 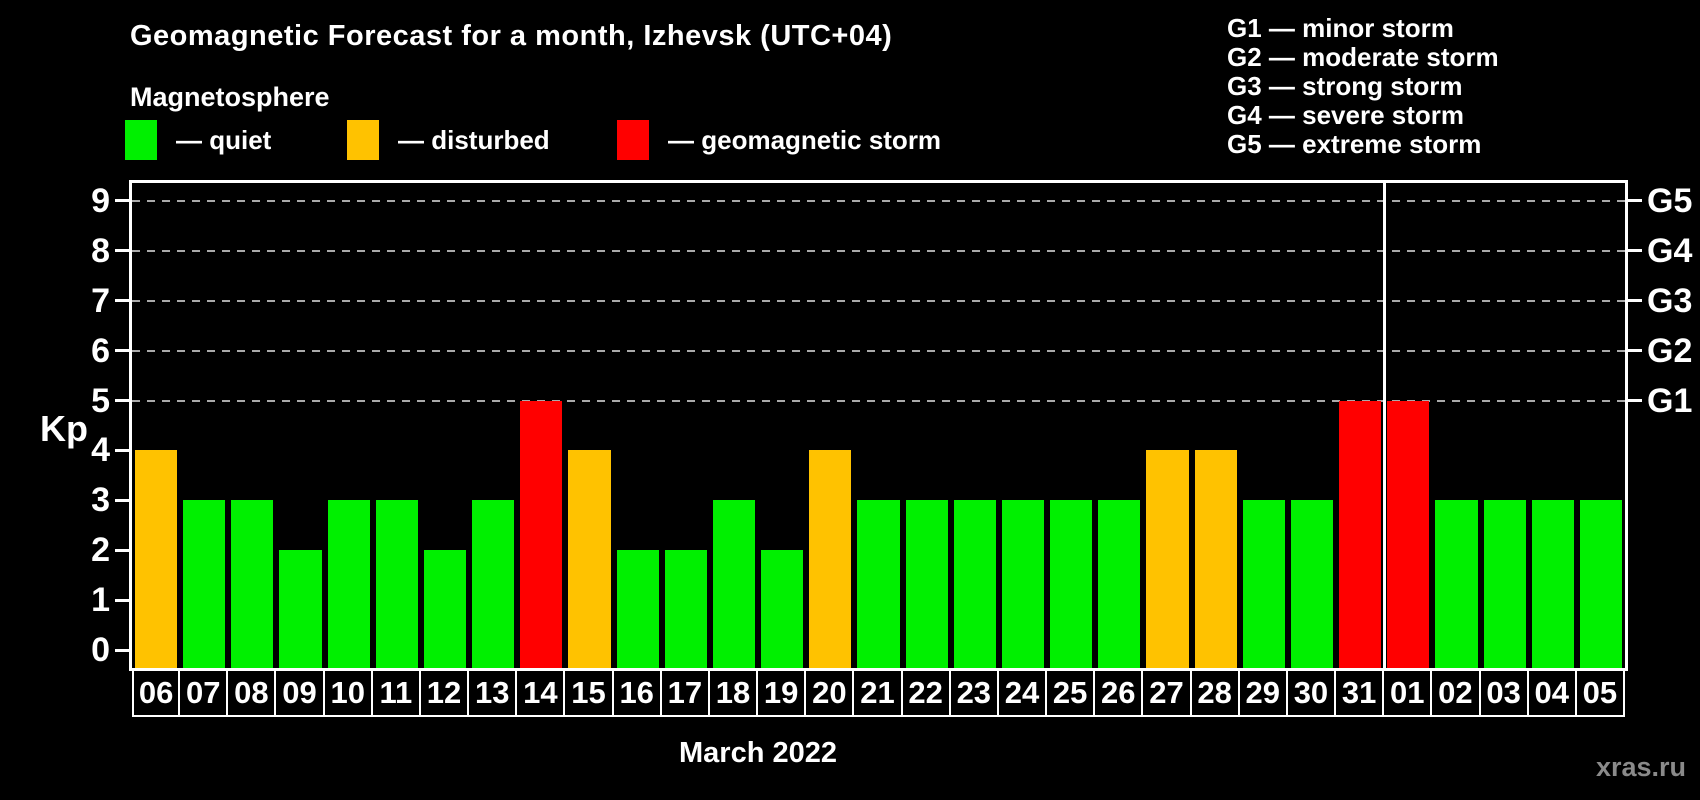 I want to click on g-legend-line-g2: G2 — moderate storm, so click(x=1363, y=57).